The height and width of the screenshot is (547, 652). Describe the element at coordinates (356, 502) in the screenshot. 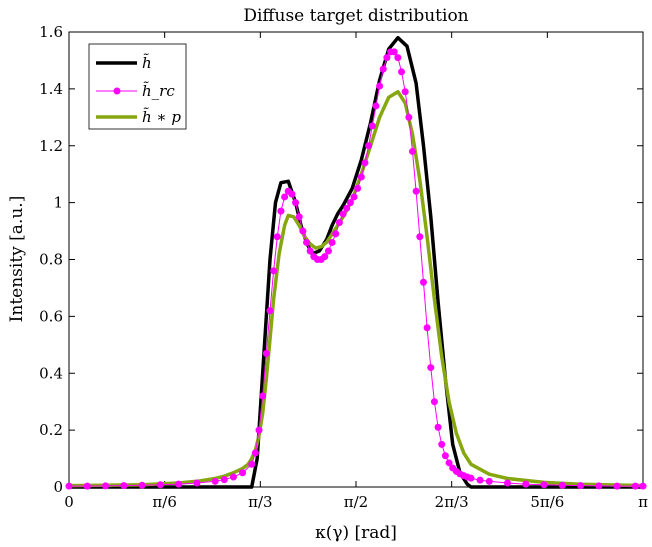

I see `x-tick-label: π/2` at that location.